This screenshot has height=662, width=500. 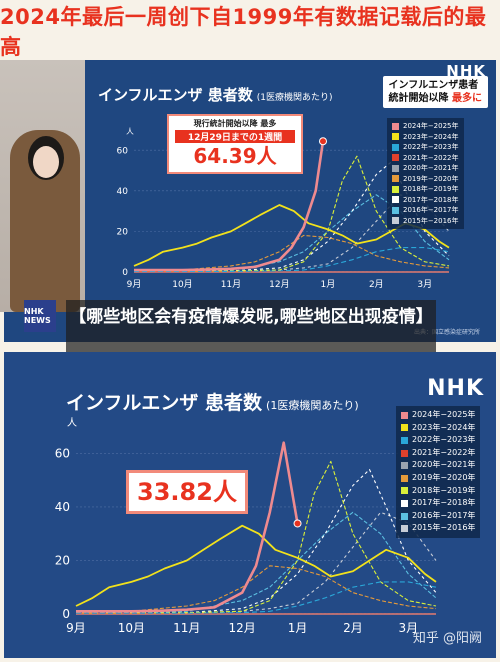 What do you see at coordinates (446, 332) in the screenshot?
I see `source-note: 出典：国立感染症研究所` at bounding box center [446, 332].